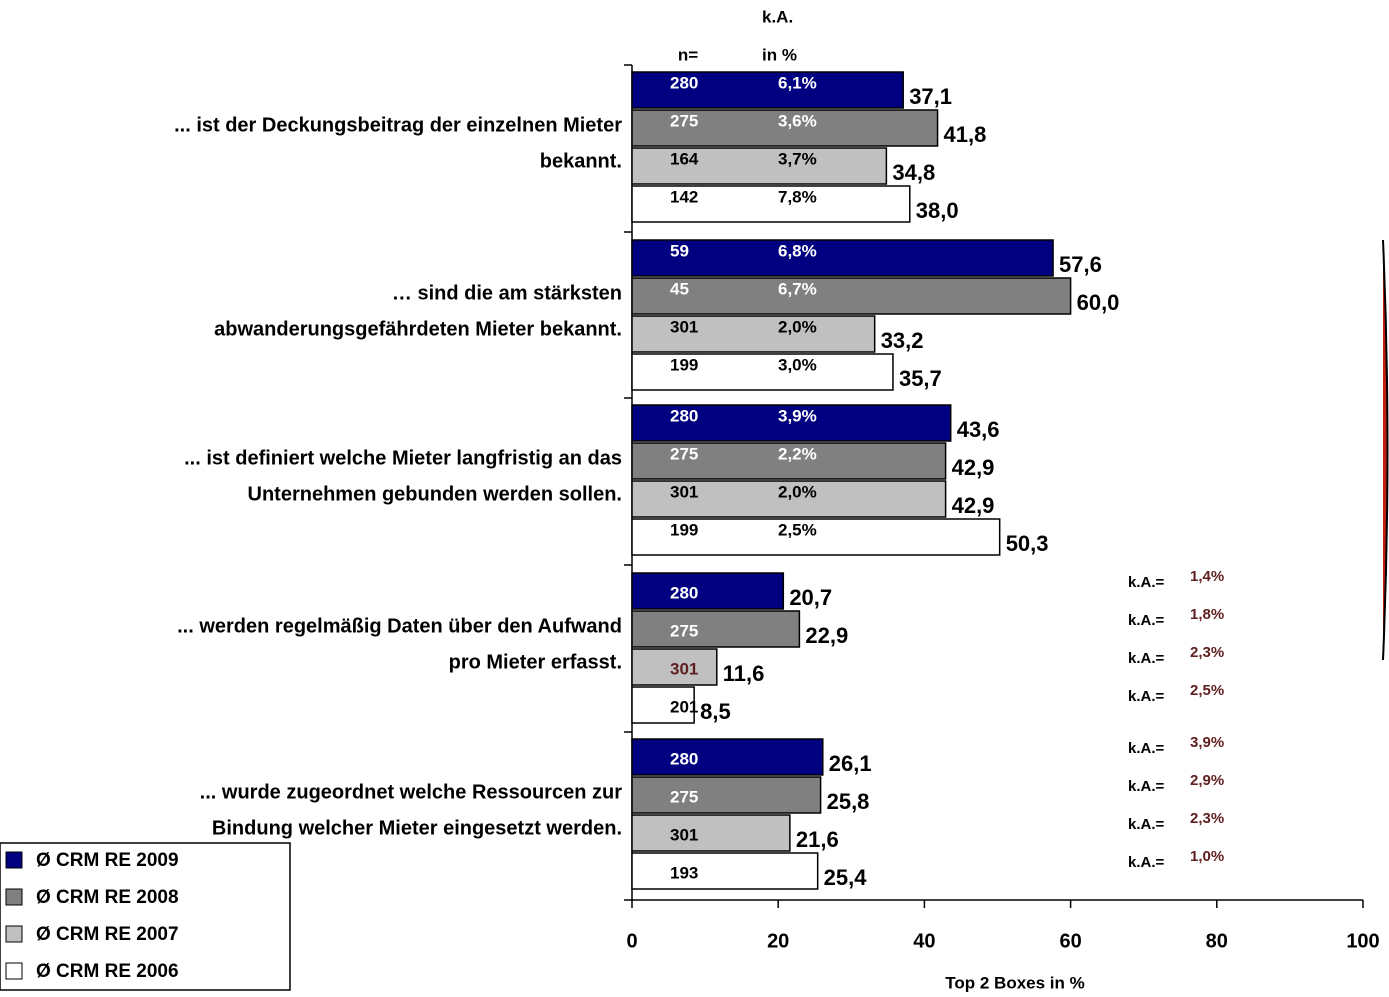  What do you see at coordinates (715, 711) in the screenshot?
I see `value-label: 8,5` at bounding box center [715, 711].